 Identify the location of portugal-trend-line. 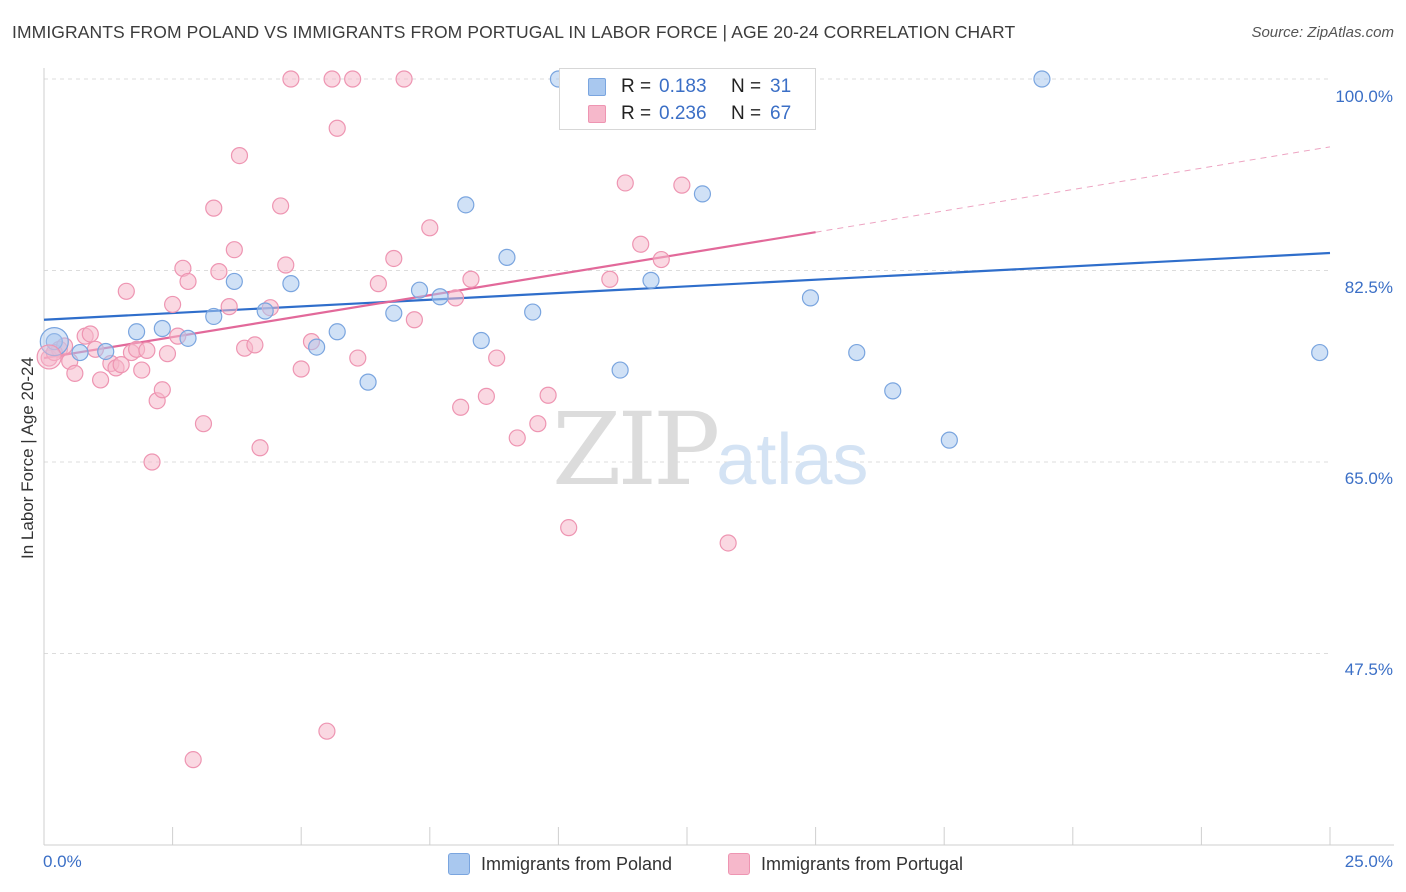
(429, 295).